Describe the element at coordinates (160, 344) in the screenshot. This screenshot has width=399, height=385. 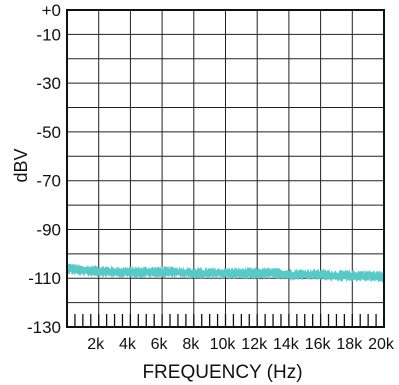
I see `x-tick-label: 6k` at that location.